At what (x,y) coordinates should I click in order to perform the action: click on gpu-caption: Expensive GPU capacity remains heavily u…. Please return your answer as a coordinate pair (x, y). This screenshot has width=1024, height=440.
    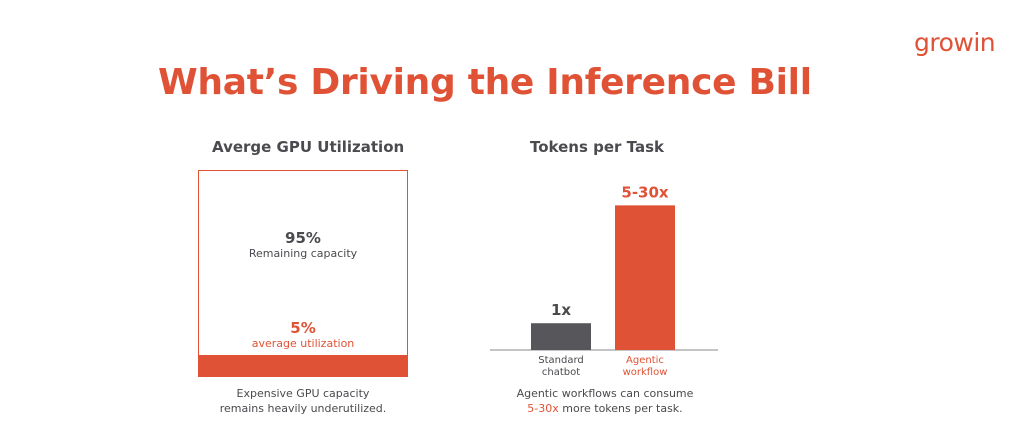
    Looking at the image, I should click on (303, 401).